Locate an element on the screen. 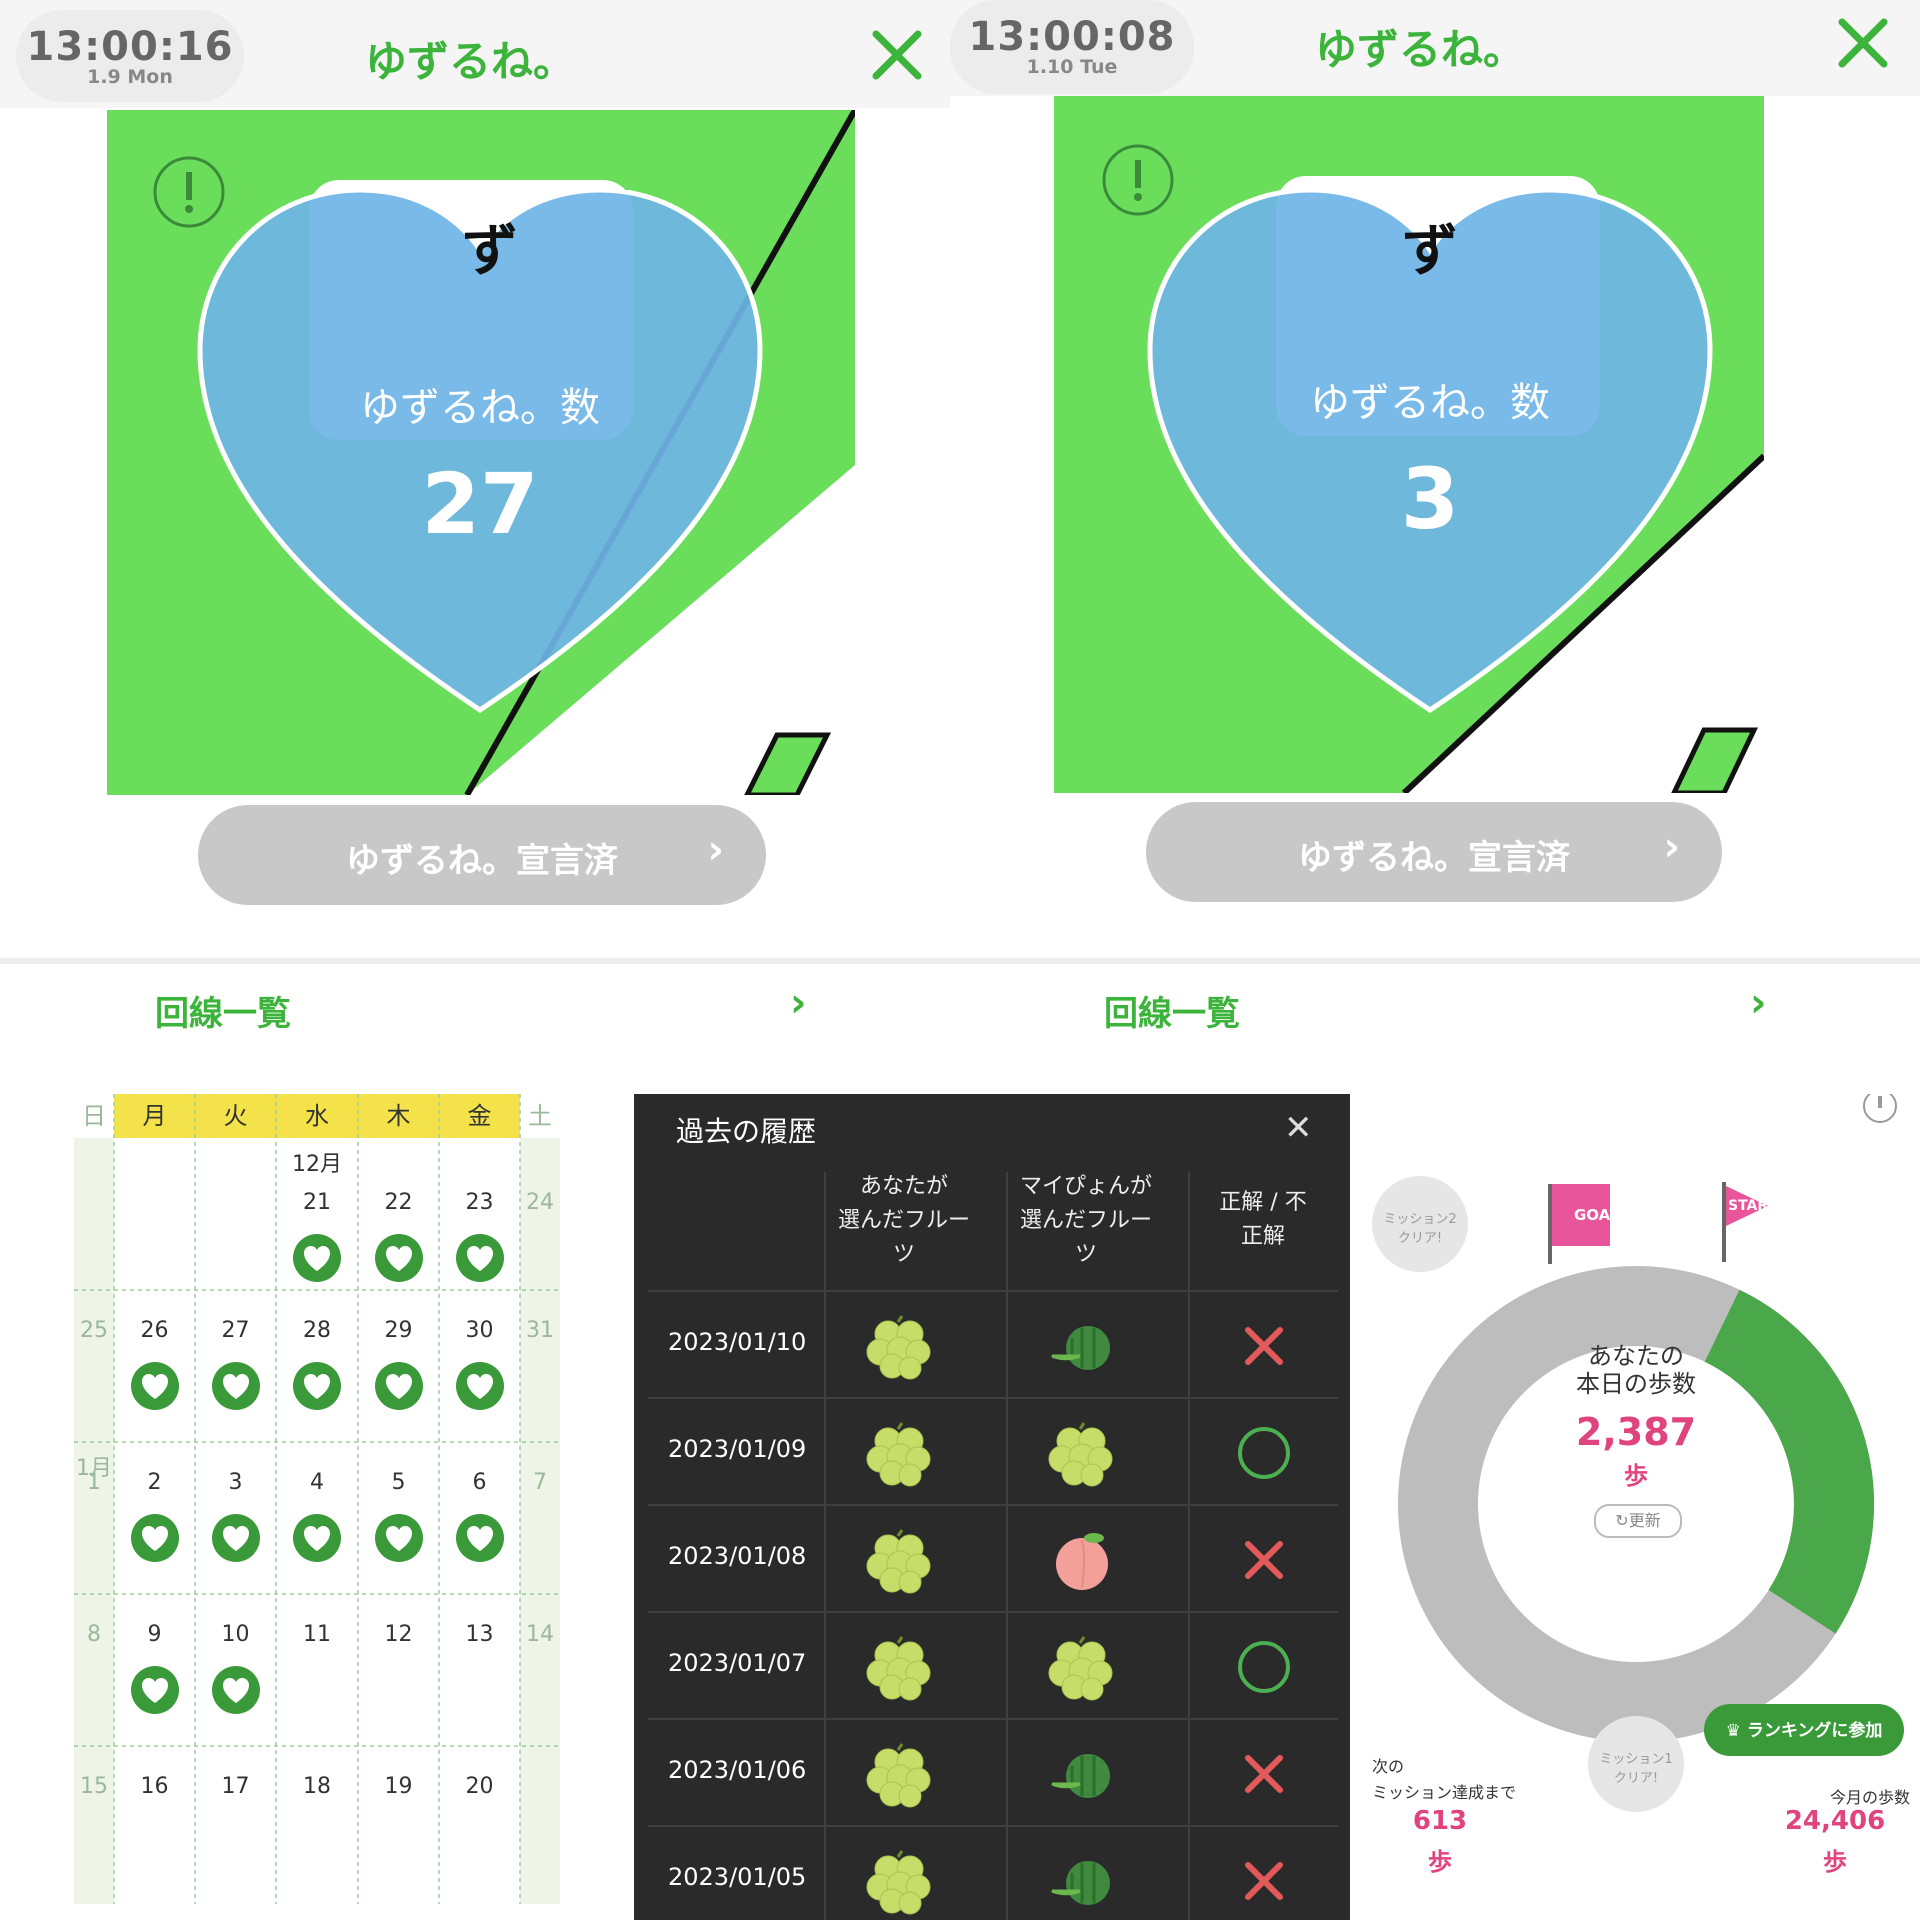  calendar-day: 18 is located at coordinates (317, 1786).